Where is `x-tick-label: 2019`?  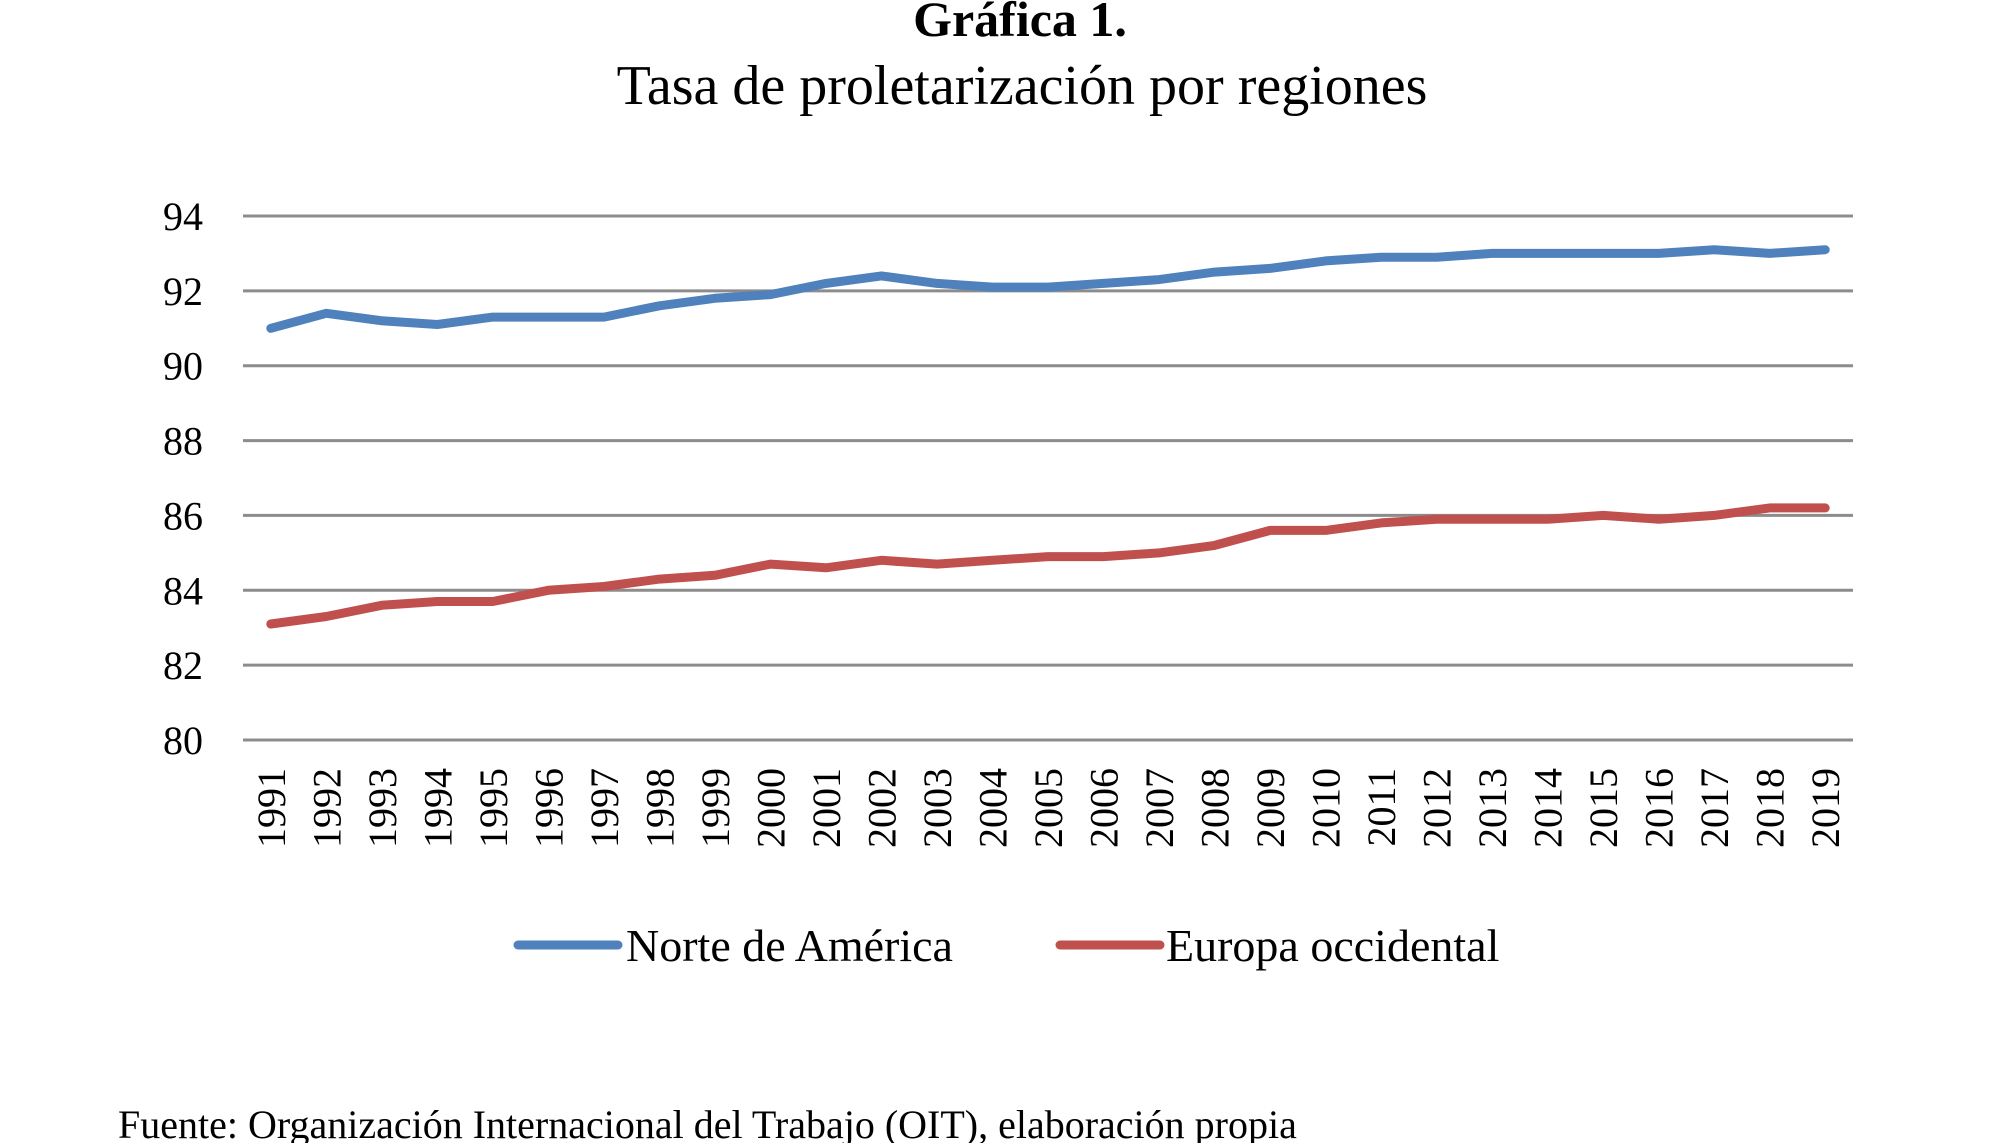
x-tick-label: 2019 is located at coordinates (1825, 808).